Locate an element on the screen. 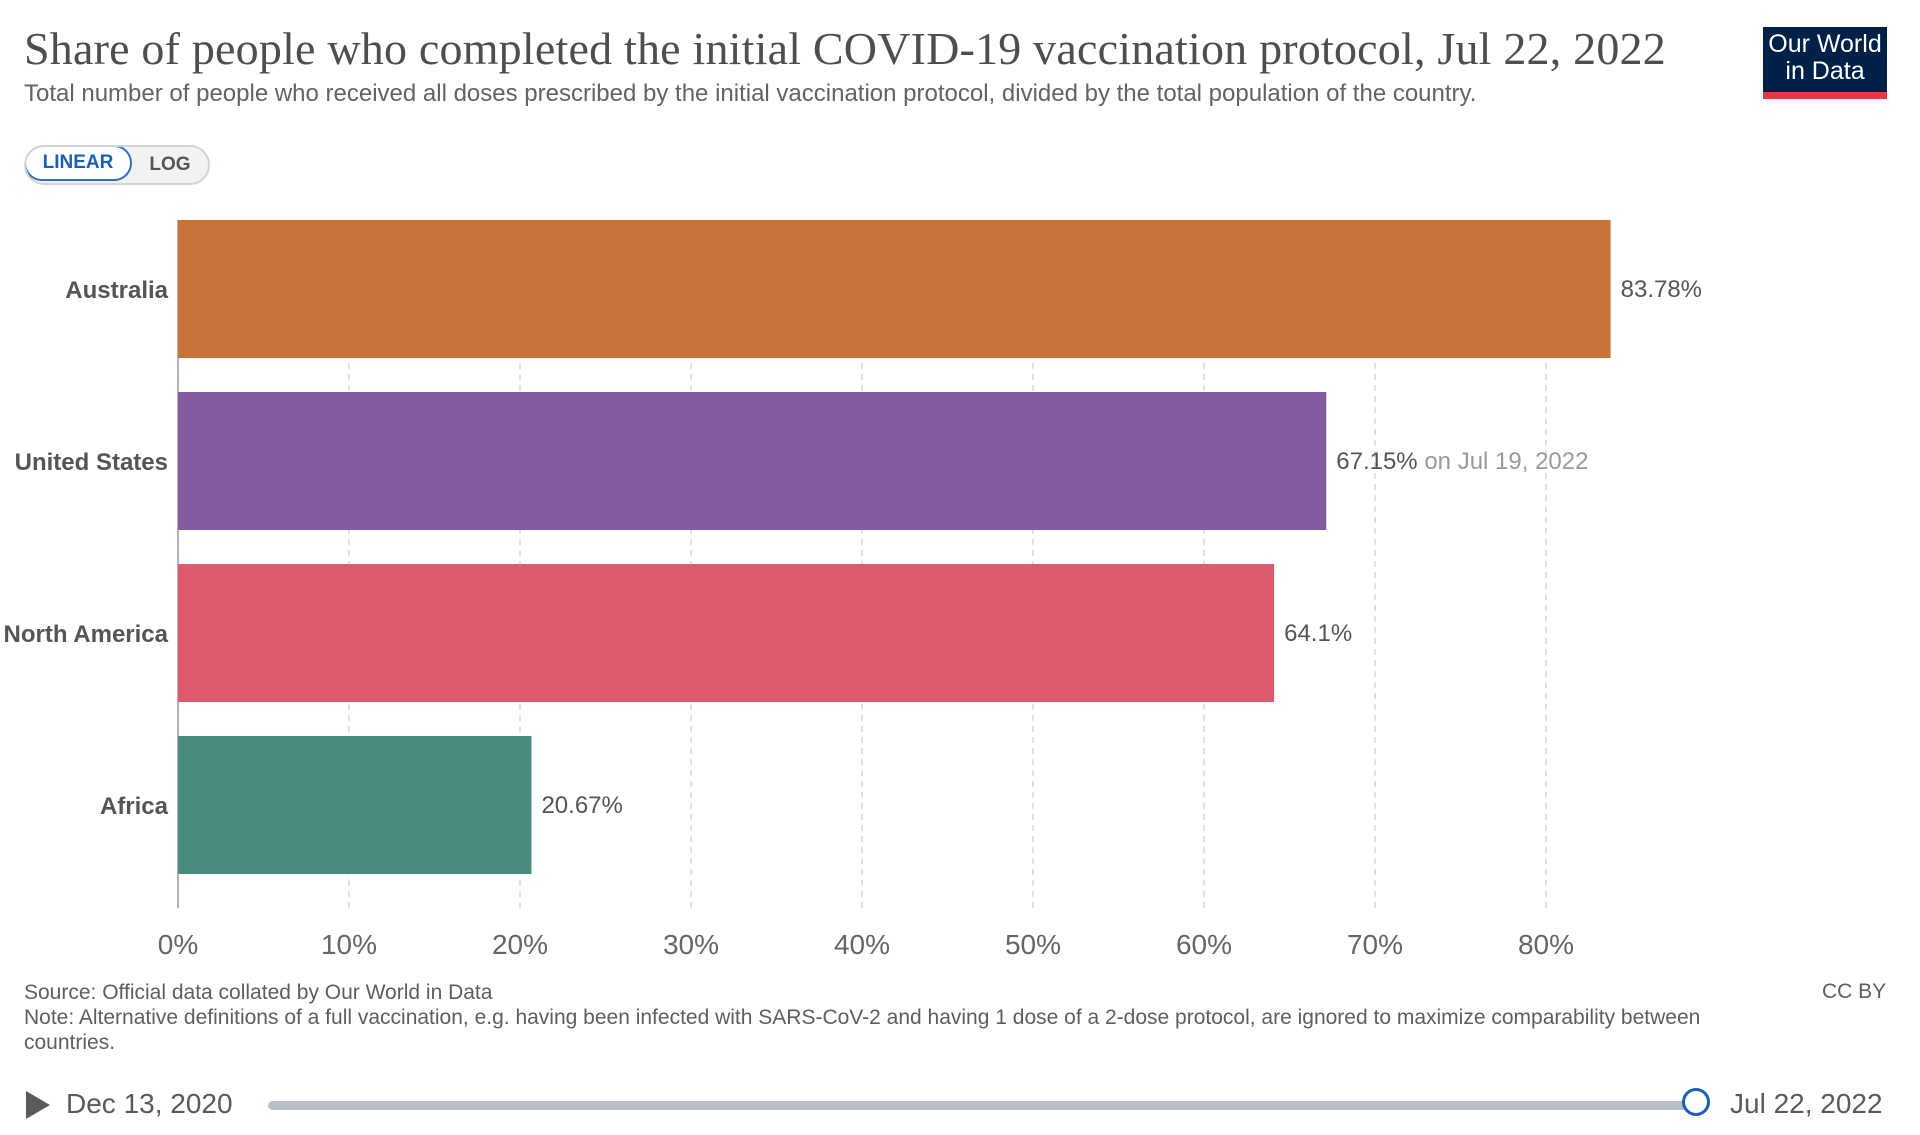 Image resolution: width=1920 pixels, height=1135 pixels. category-label: United States is located at coordinates (91, 462).